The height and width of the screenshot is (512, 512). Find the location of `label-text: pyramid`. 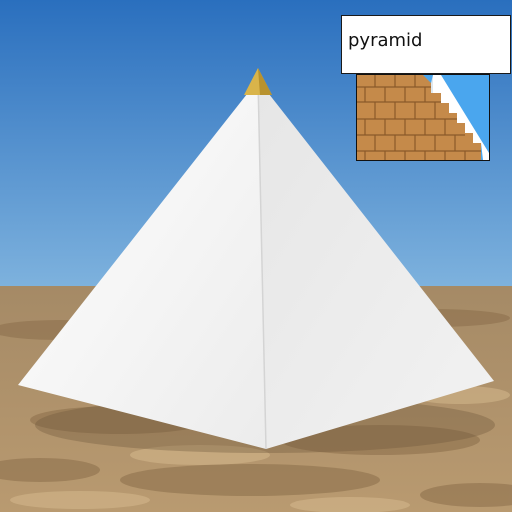

label-text: pyramid is located at coordinates (385, 40).